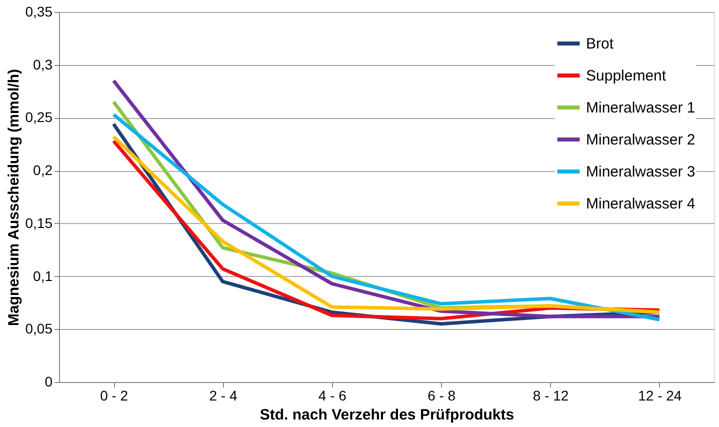 The image size is (719, 427). I want to click on y-axis-title: Magnesium Ausscheidung (mmol/h), so click(13, 197).